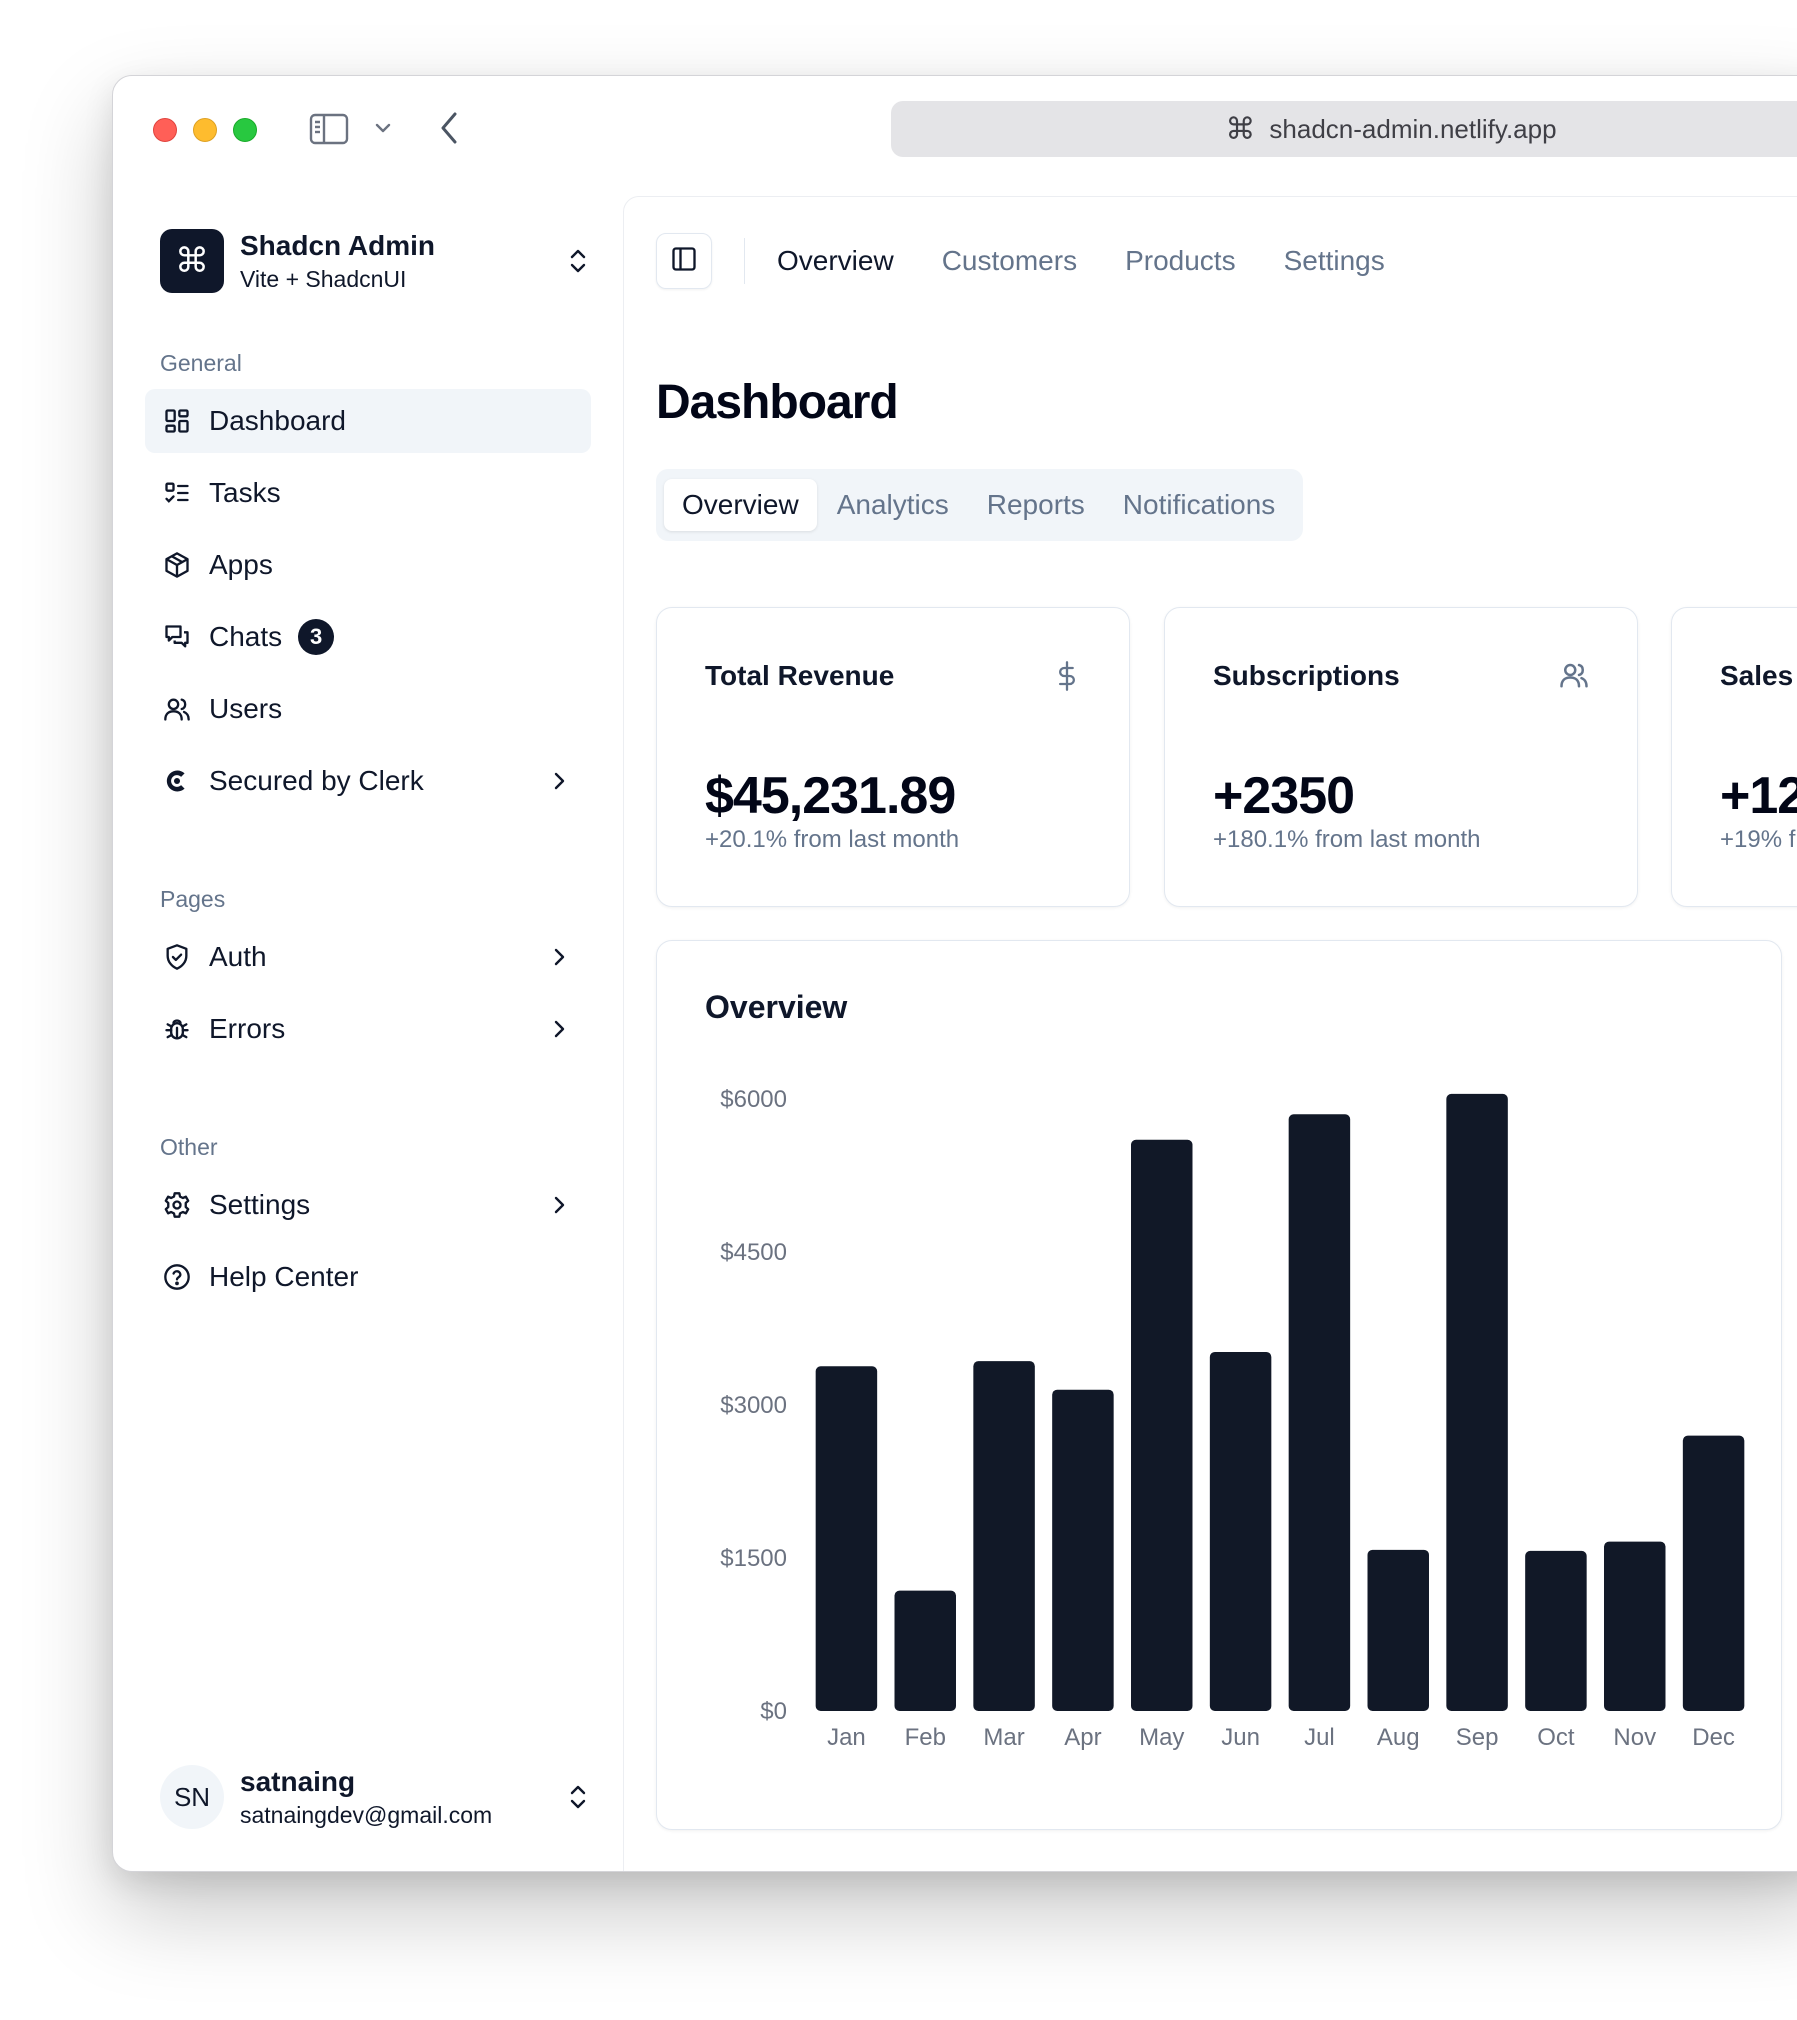 Image resolution: width=1797 pixels, height=2020 pixels. I want to click on bar-aug, so click(1398, 1630).